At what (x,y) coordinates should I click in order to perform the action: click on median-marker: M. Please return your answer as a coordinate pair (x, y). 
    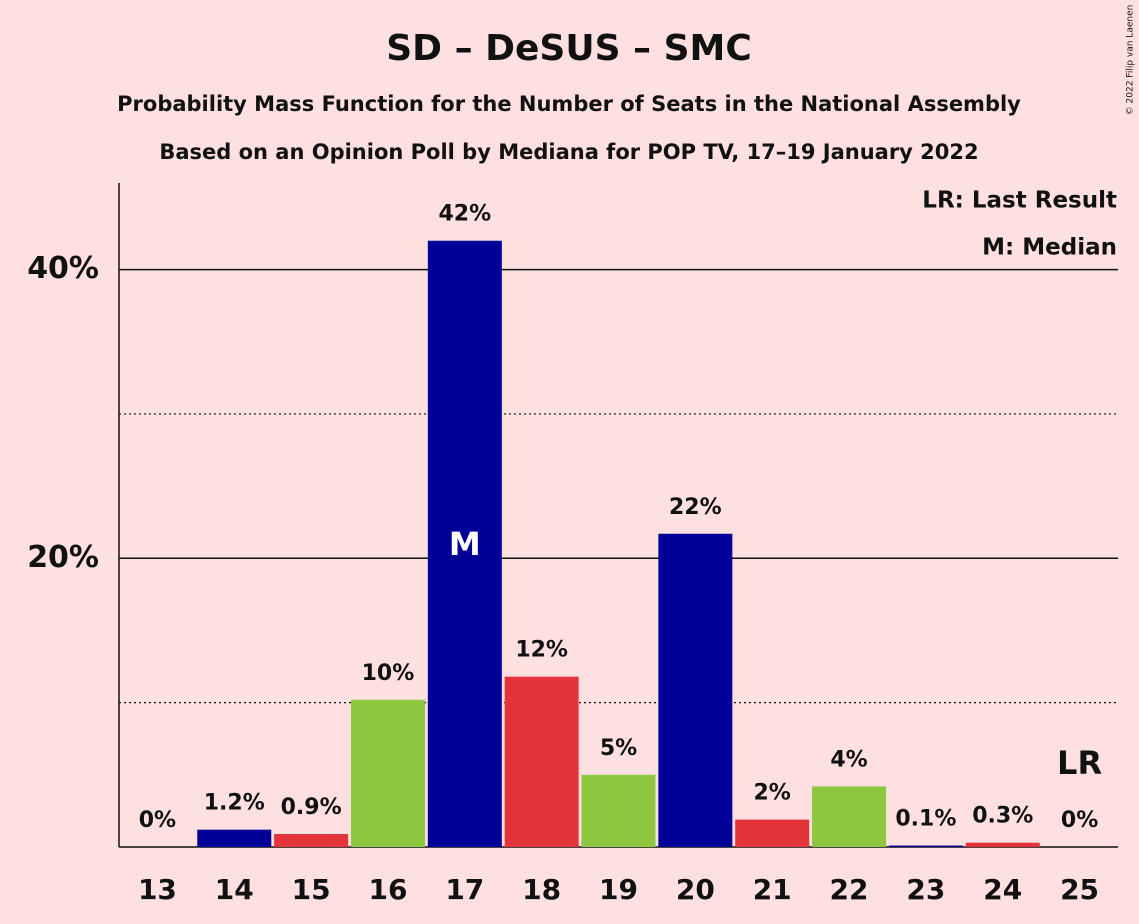
    Looking at the image, I should click on (465, 544).